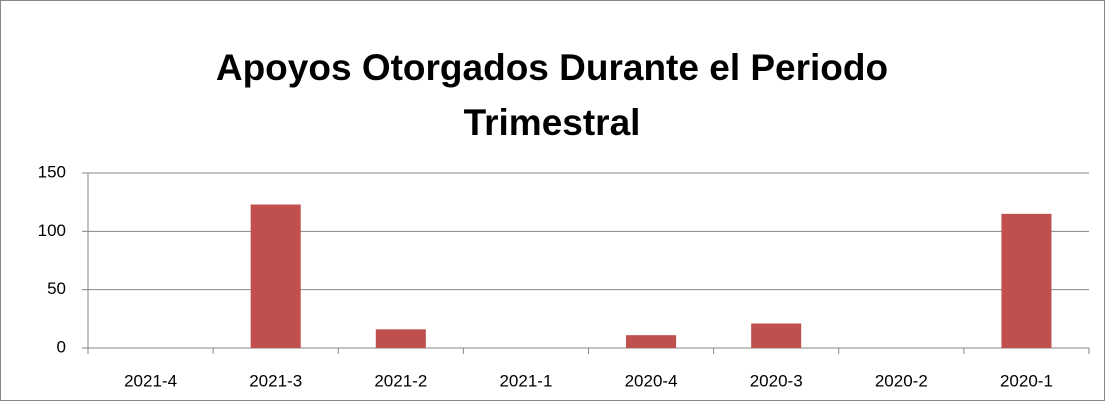  What do you see at coordinates (150, 380) in the screenshot?
I see `x-tick-label: 2021-4` at bounding box center [150, 380].